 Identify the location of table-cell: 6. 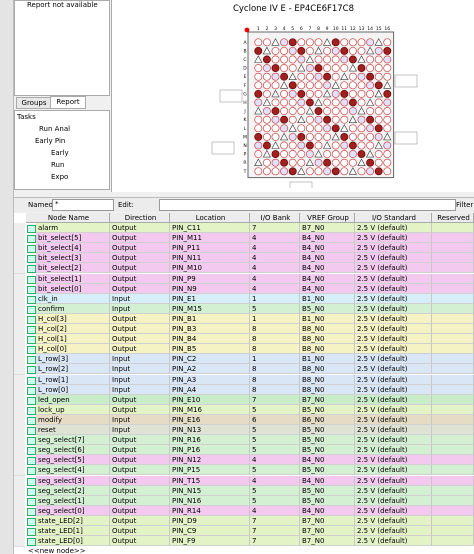
(275, 419).